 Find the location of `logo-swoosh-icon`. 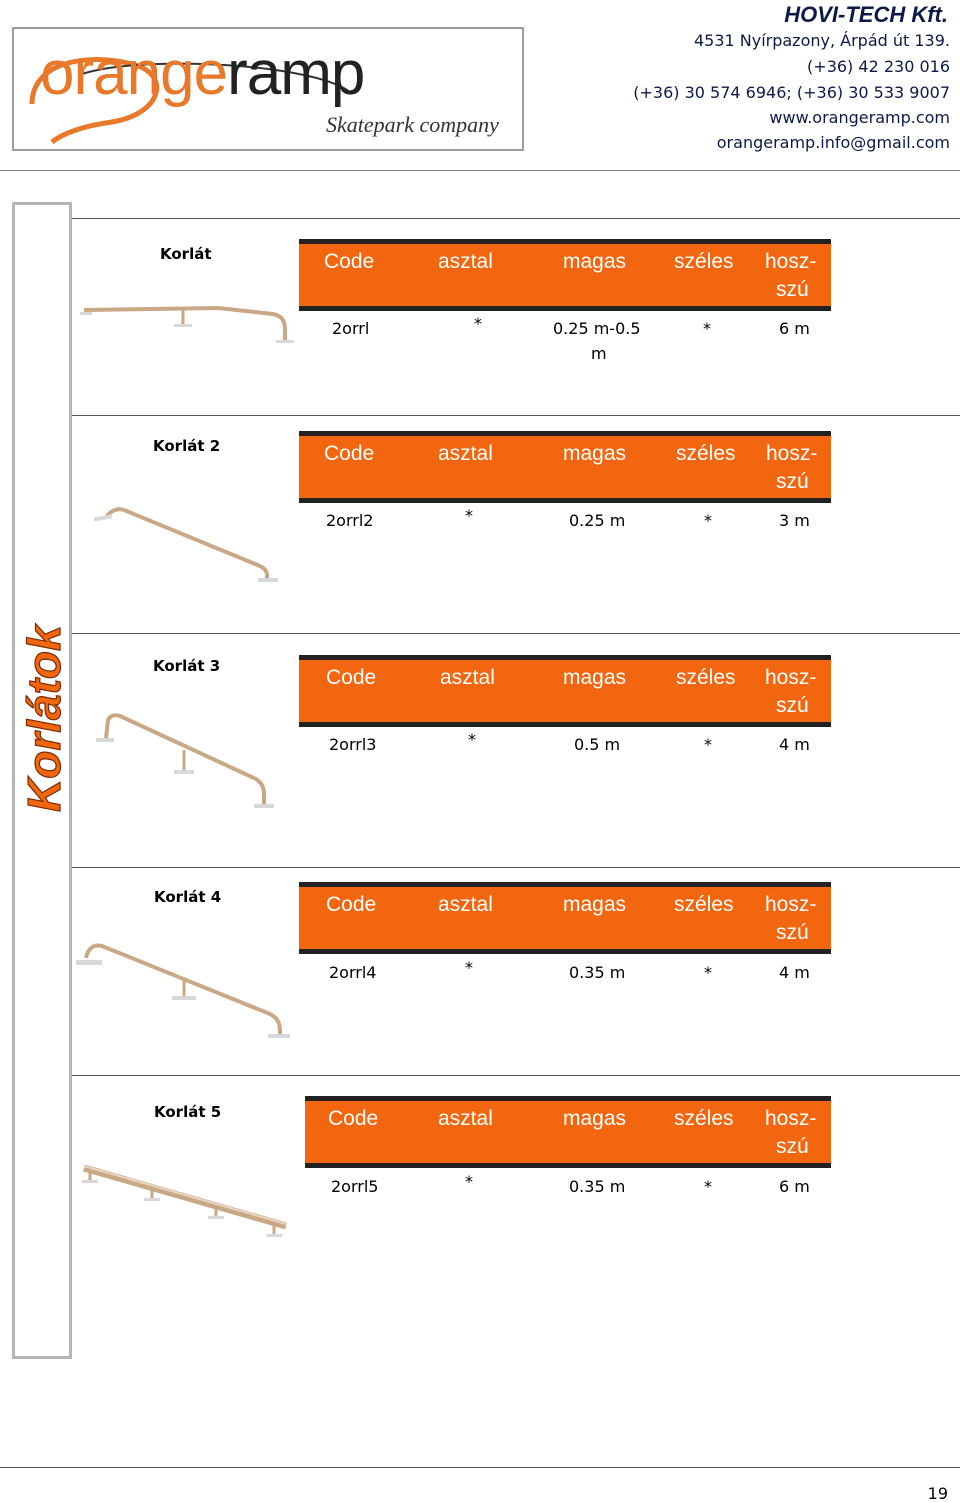

logo-swoosh-icon is located at coordinates (191, 100).